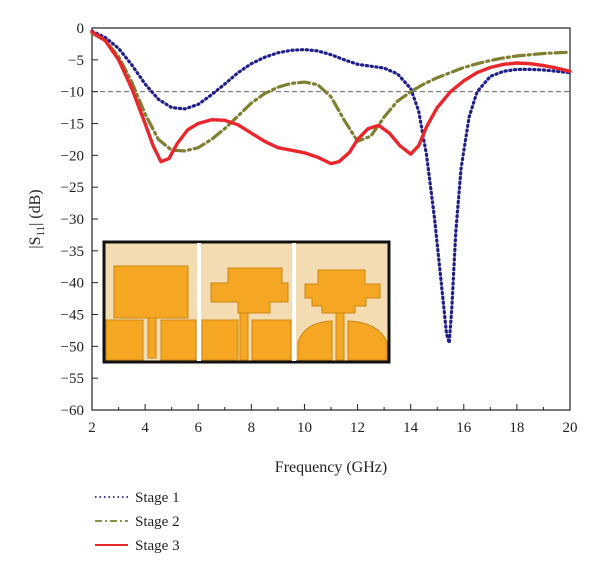  I want to click on x-tick-label: 16, so click(464, 428).